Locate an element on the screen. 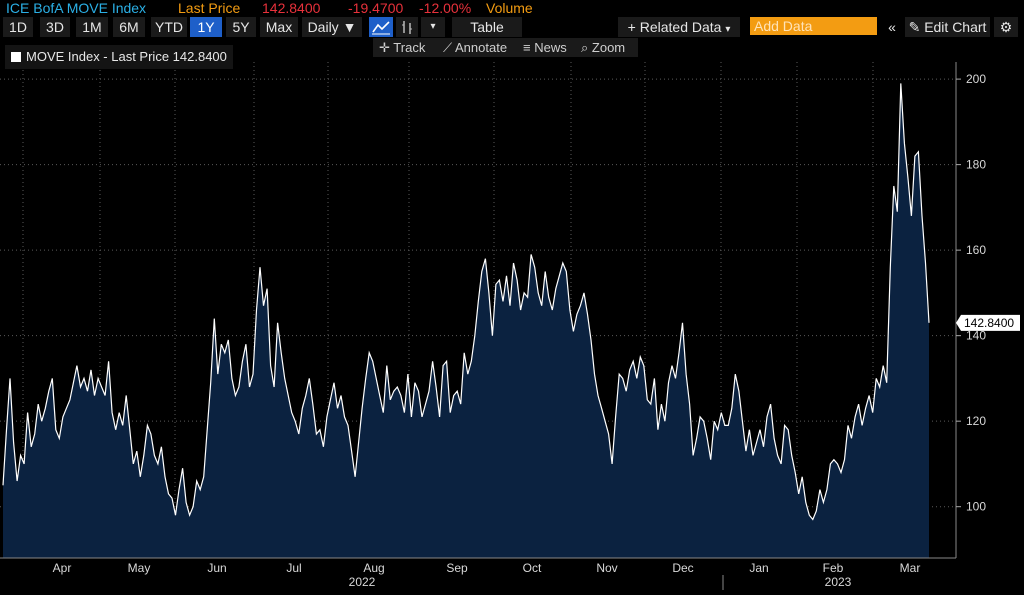  x-tick-label-oct: Oct is located at coordinates (532, 568).